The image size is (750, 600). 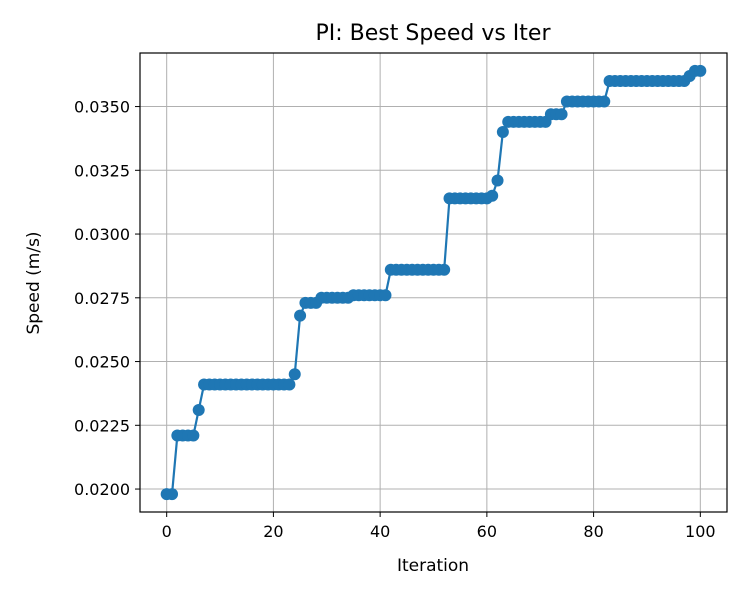 I want to click on x-tick-label: 40, so click(x=380, y=531).